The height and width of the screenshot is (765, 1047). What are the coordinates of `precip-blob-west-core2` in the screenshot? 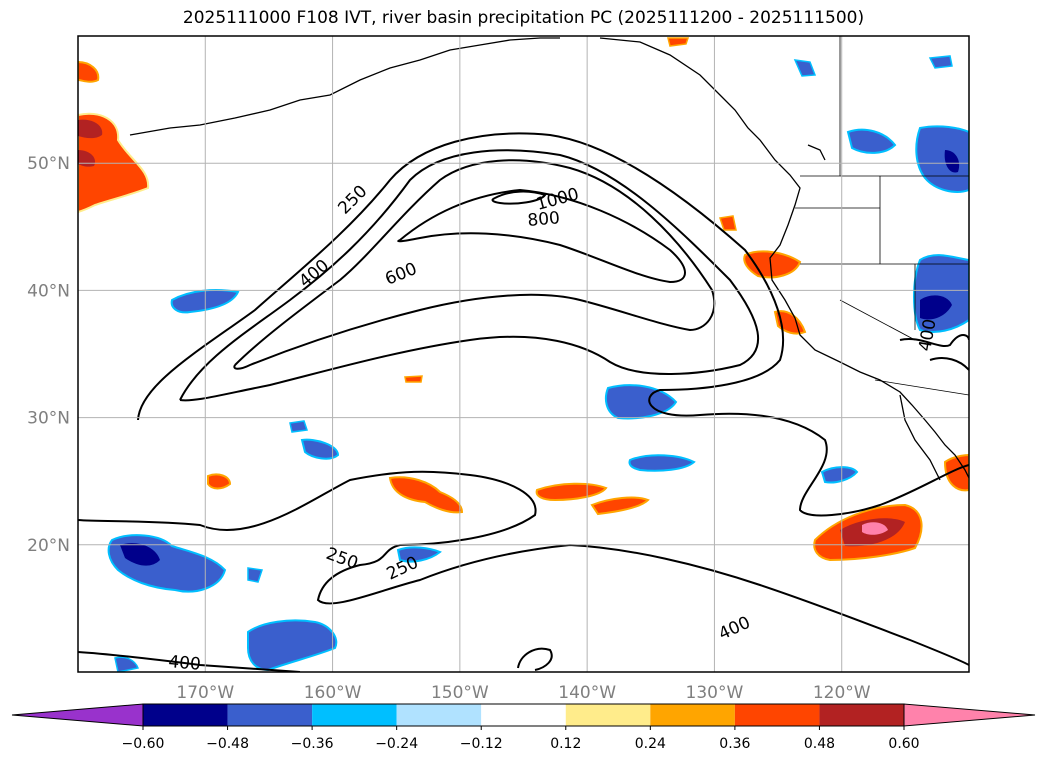 It's located at (87, 158).